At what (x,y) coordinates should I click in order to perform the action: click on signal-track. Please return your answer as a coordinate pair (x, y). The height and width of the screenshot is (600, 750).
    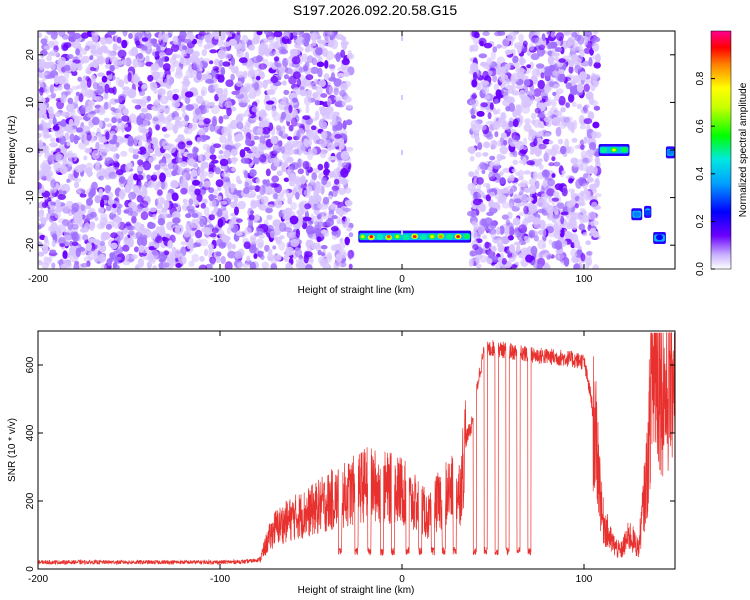
    Looking at the image, I should click on (614, 150).